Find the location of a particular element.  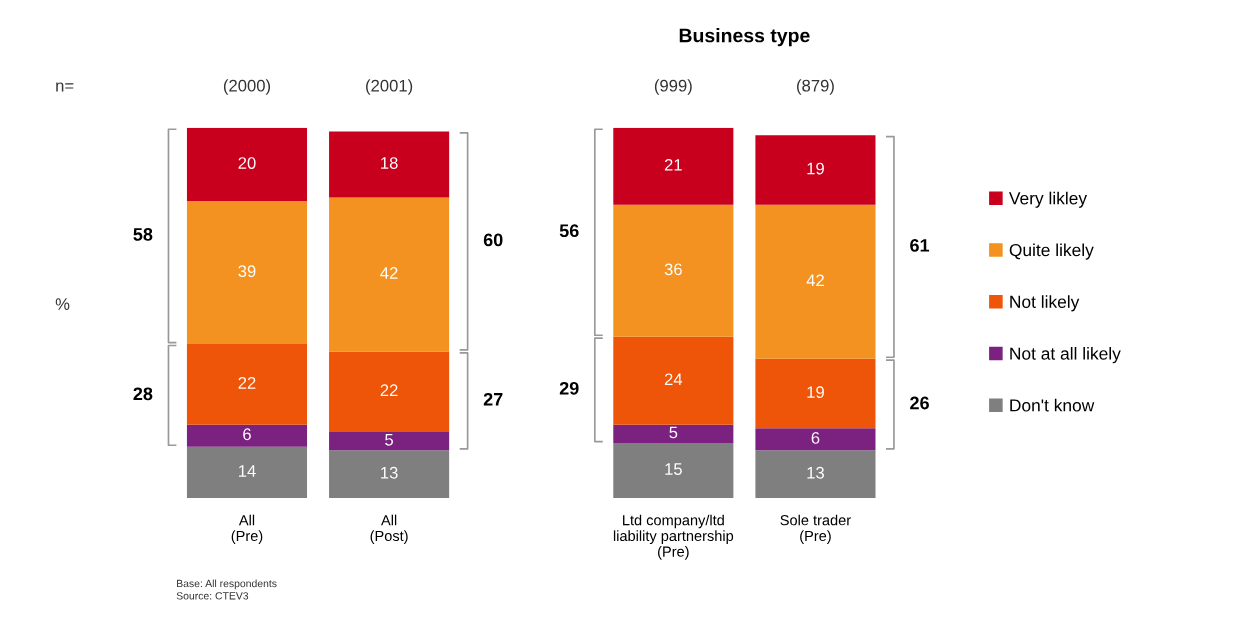

legend-label: Don't know is located at coordinates (1052, 405).